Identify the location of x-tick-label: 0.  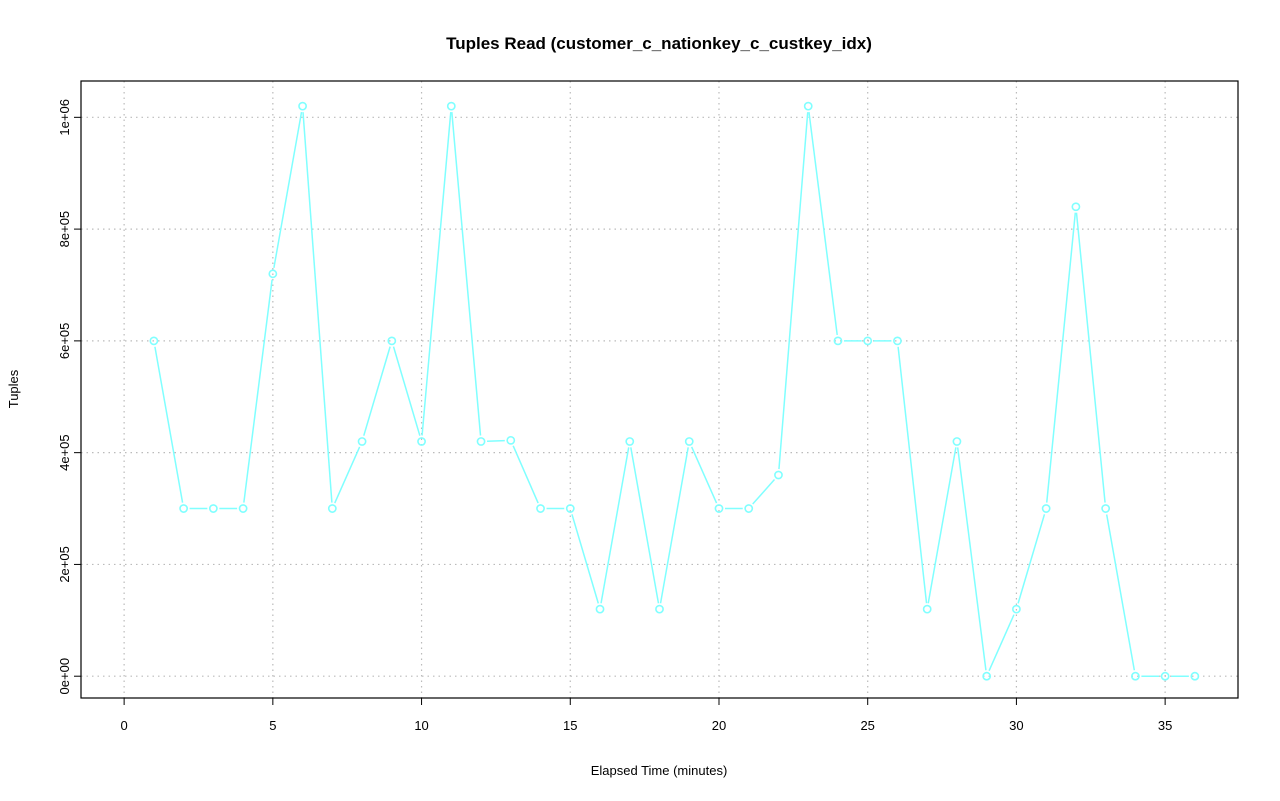
(124, 725).